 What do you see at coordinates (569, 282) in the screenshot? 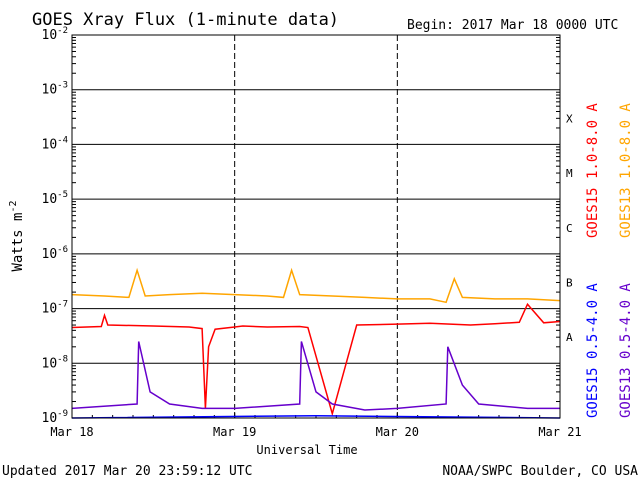
I see `flare-class-label: B` at bounding box center [569, 282].